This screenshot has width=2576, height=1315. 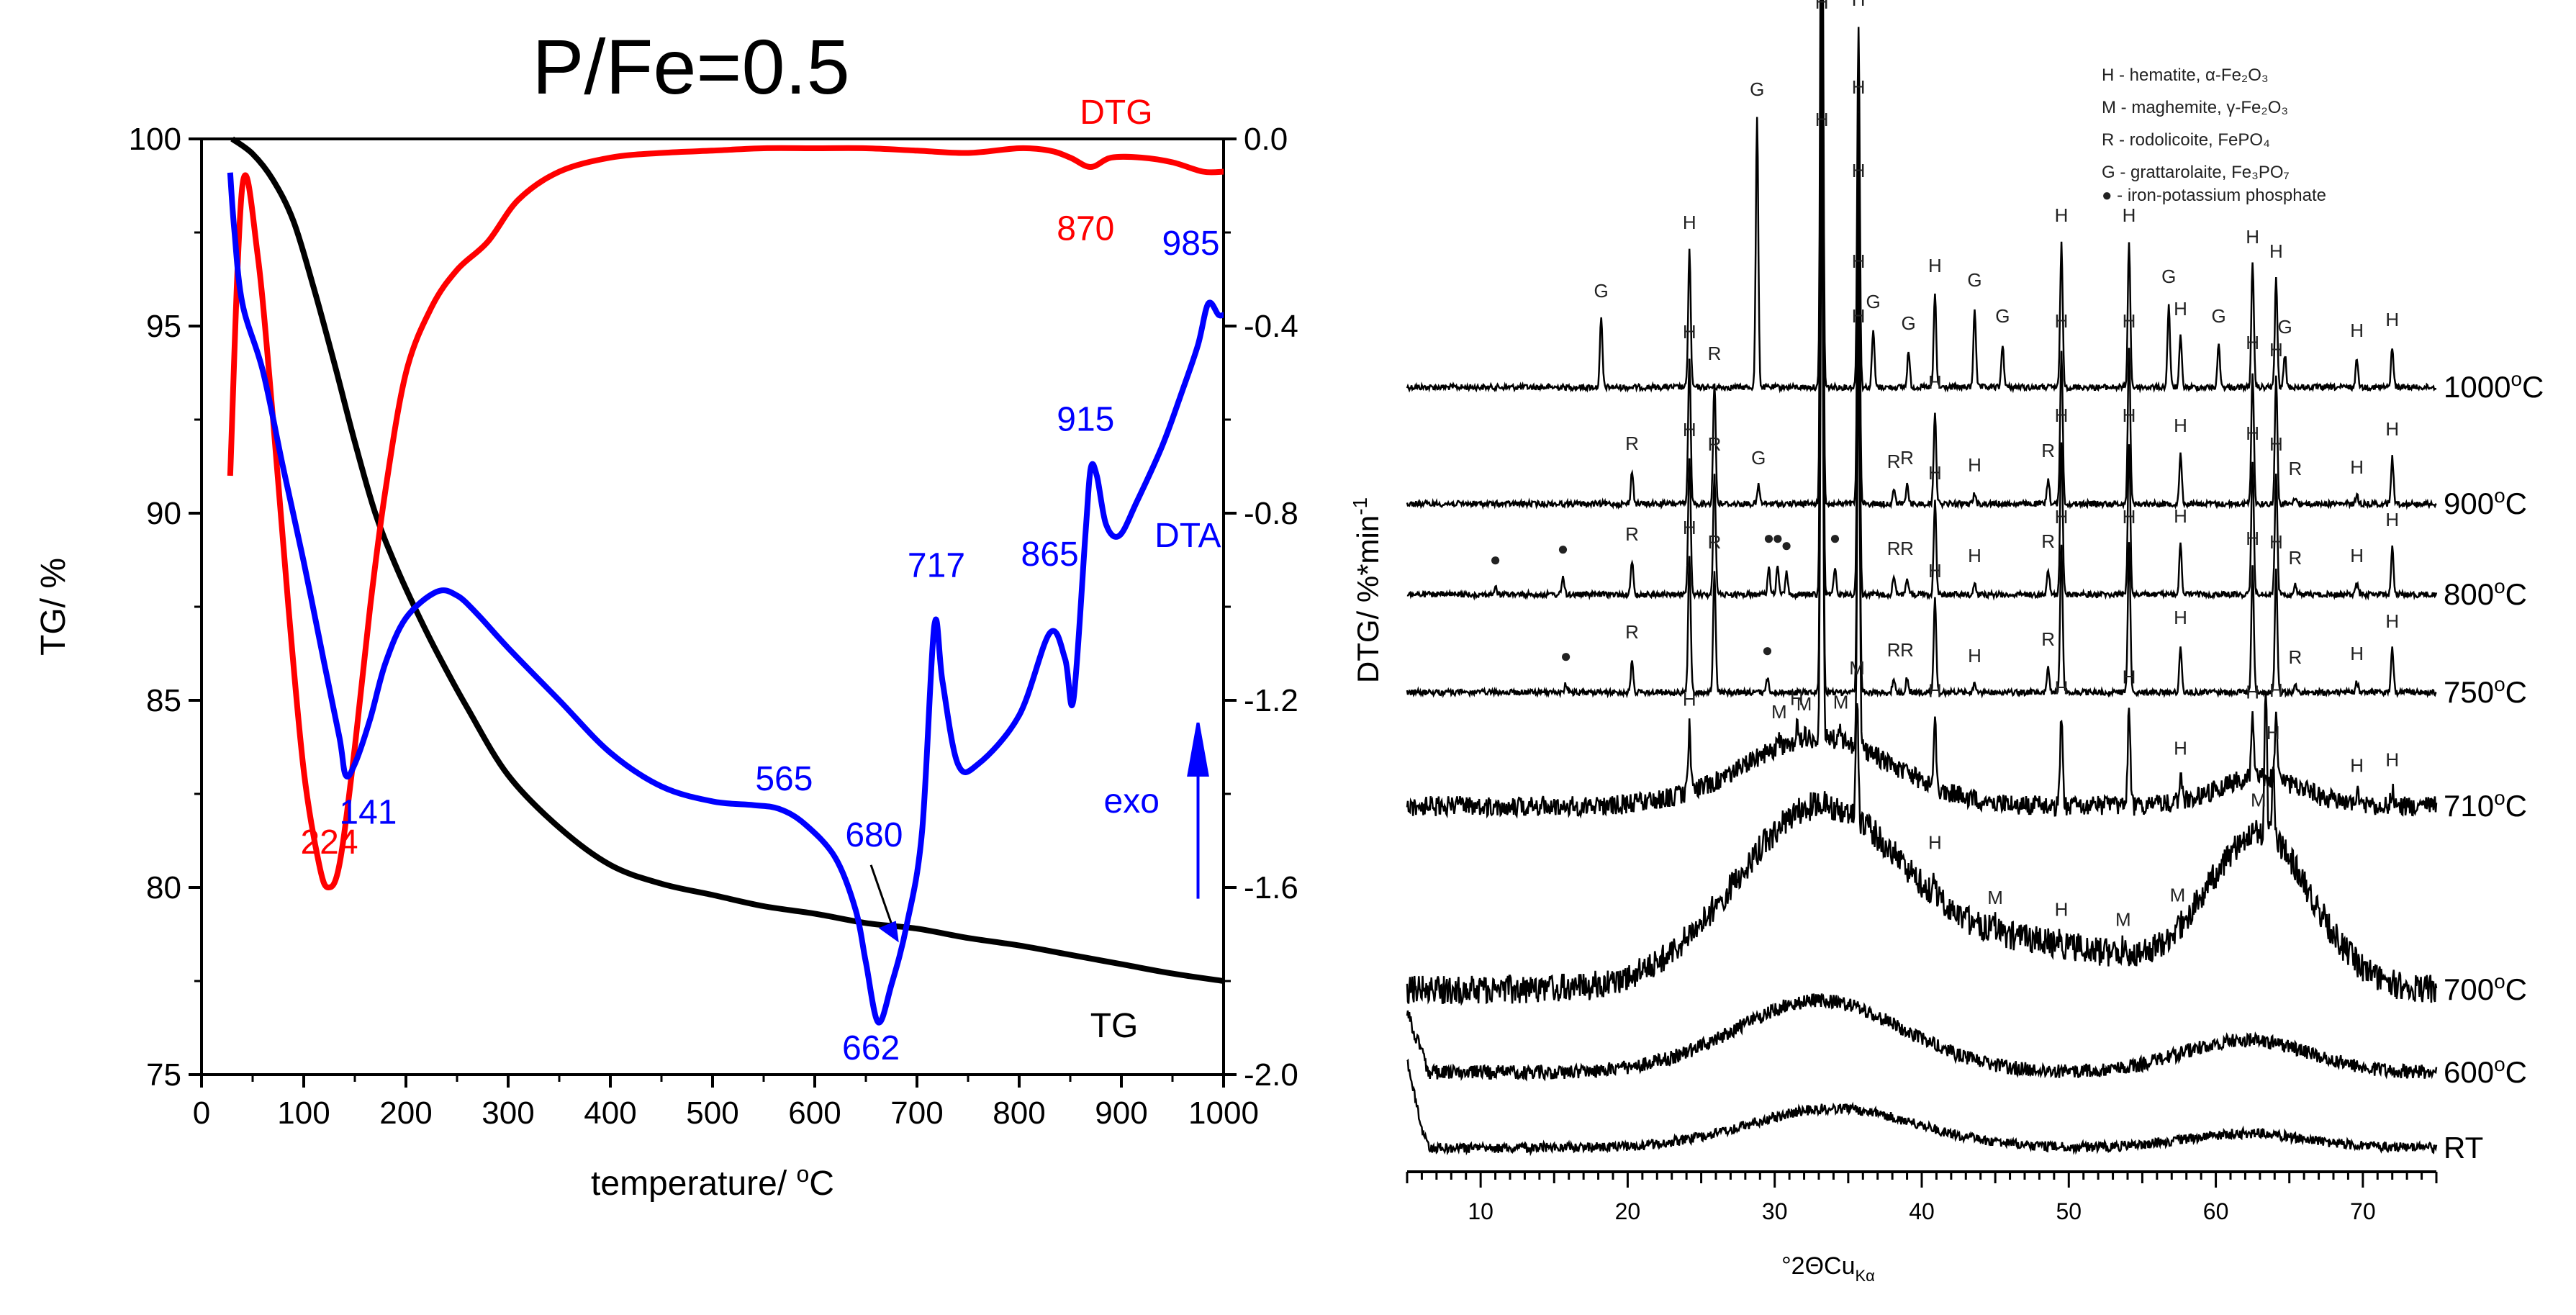 I want to click on x-tick-label: 800, so click(x=1019, y=1113).